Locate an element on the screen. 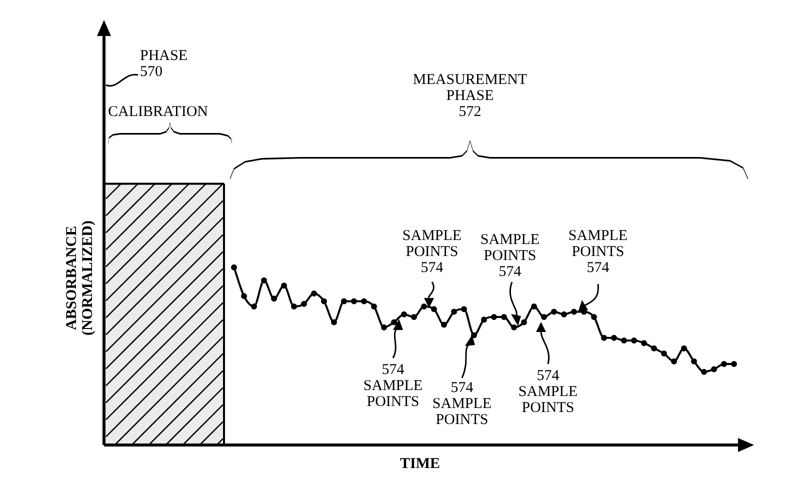 The height and width of the screenshot is (489, 800). y-axis-title: ABSORBANCE (NORMALIZED) is located at coordinates (80, 279).